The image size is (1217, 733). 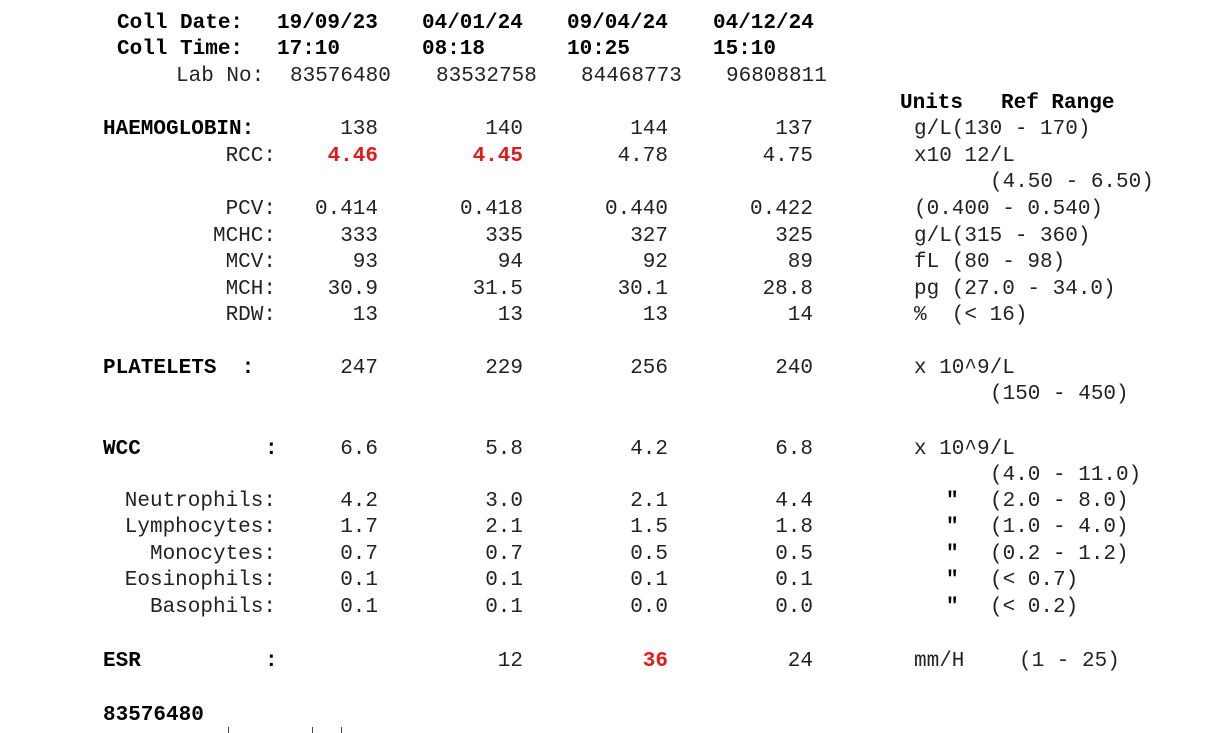 I want to click on result-value: 327, so click(x=649, y=236).